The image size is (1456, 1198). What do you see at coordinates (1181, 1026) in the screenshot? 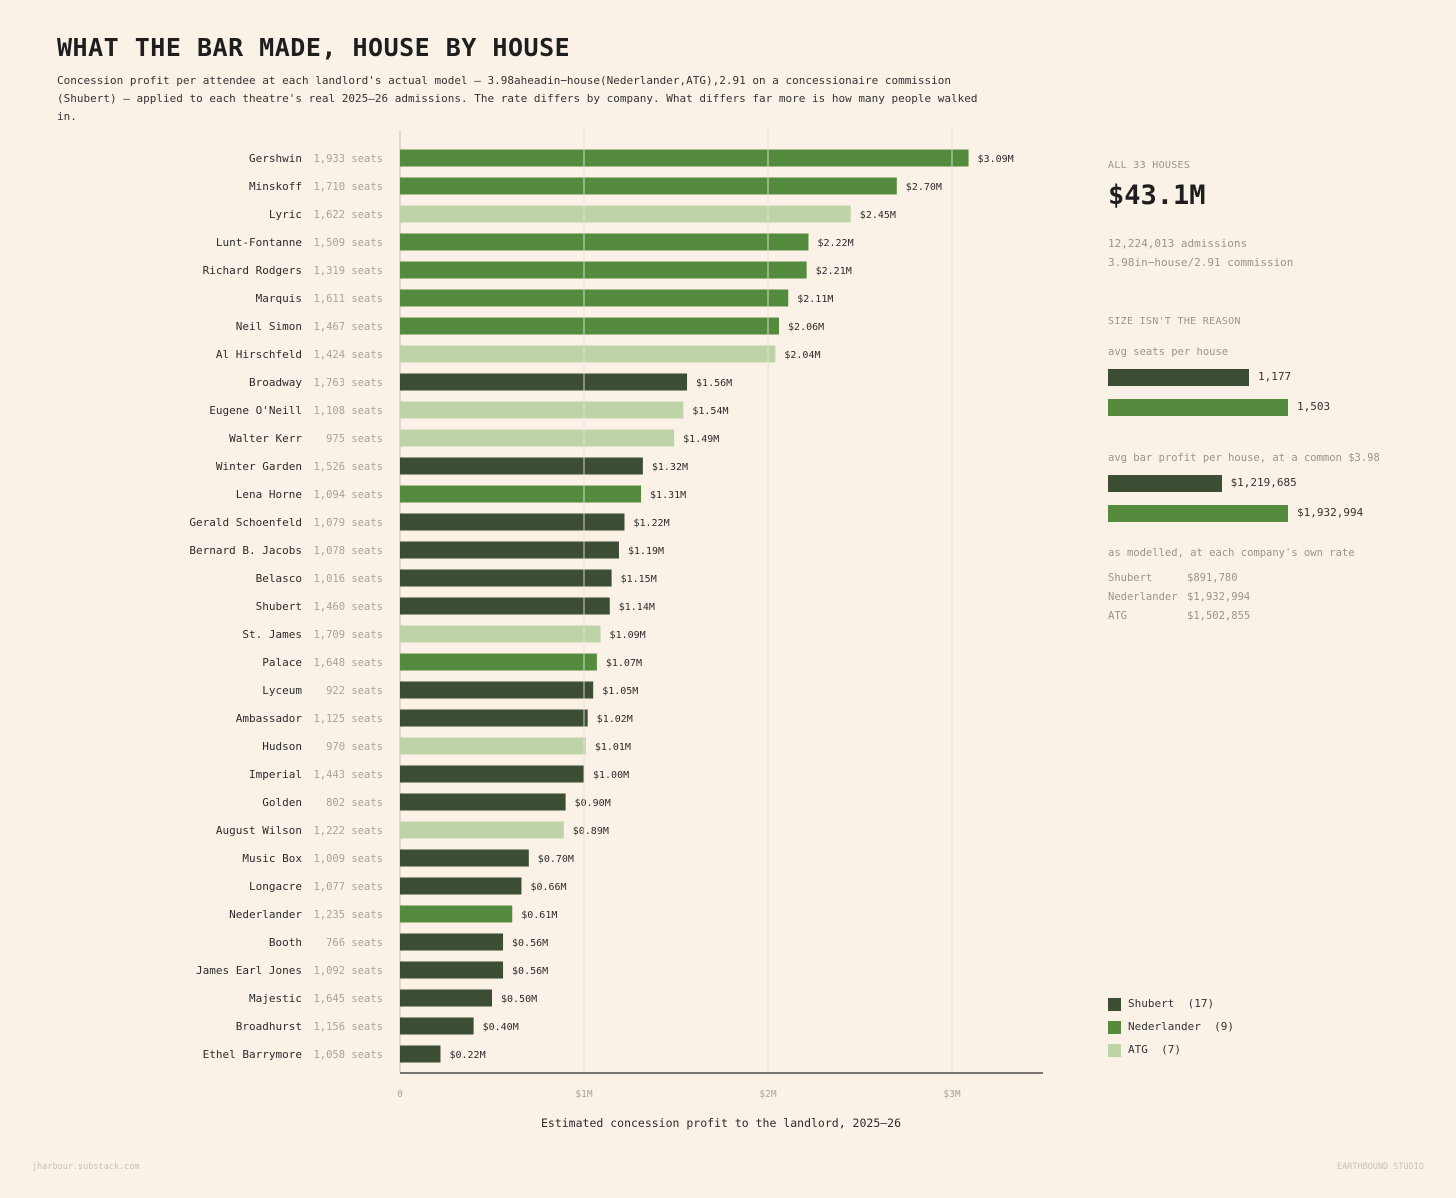
I see `legend-label: Nederlander (9)` at bounding box center [1181, 1026].